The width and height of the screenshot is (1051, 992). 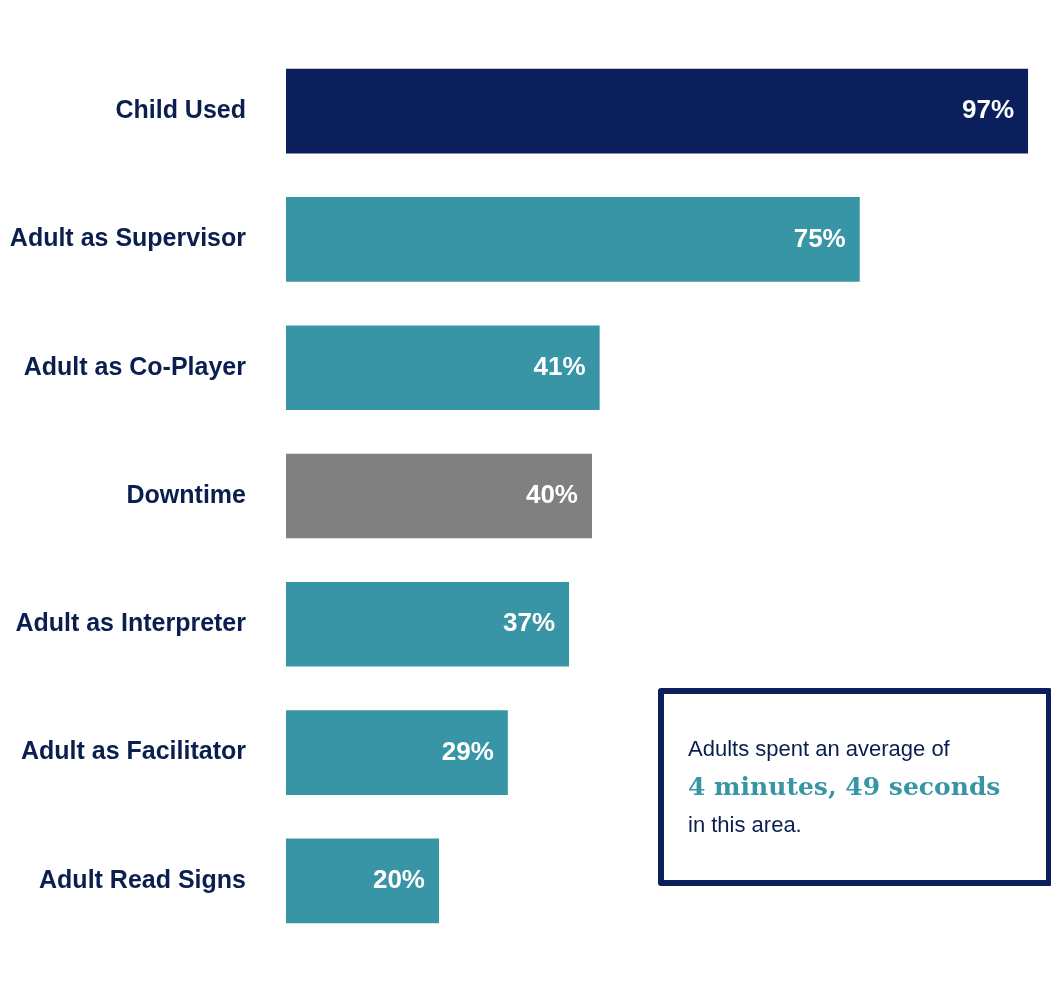 I want to click on y-tick-label: Adult as Co-Player, so click(x=135, y=365).